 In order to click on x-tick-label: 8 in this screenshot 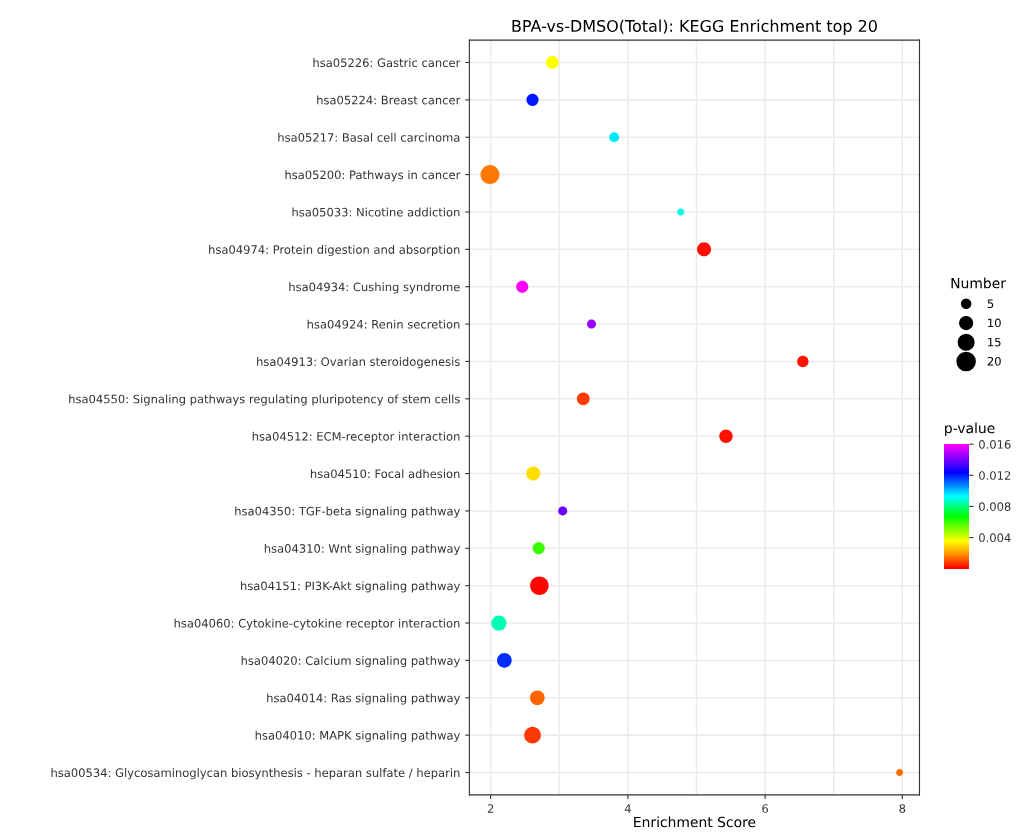, I will do `click(902, 808)`.